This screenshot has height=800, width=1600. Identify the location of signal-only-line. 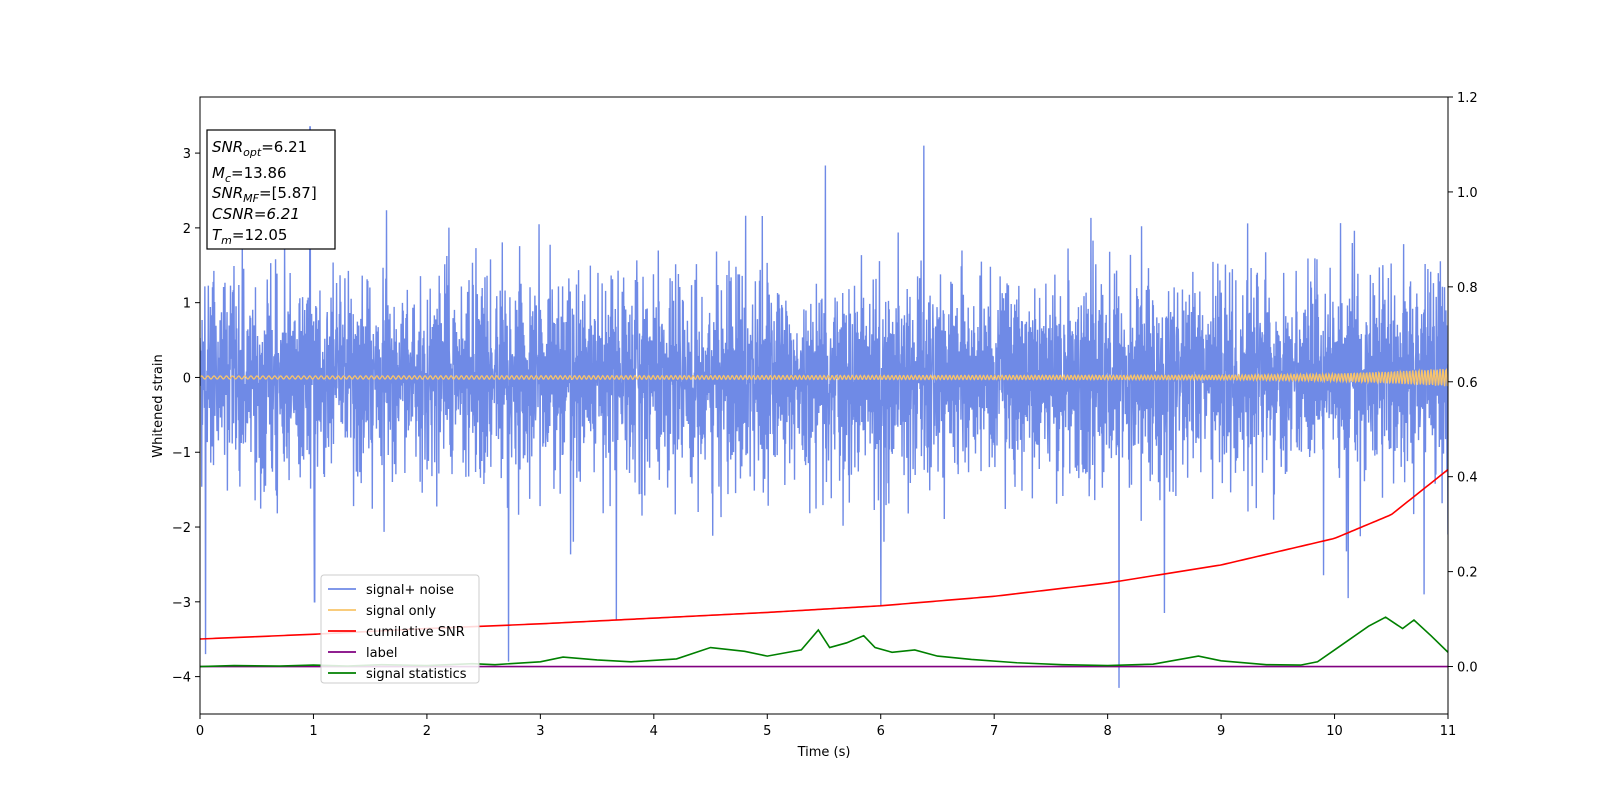
(824, 377).